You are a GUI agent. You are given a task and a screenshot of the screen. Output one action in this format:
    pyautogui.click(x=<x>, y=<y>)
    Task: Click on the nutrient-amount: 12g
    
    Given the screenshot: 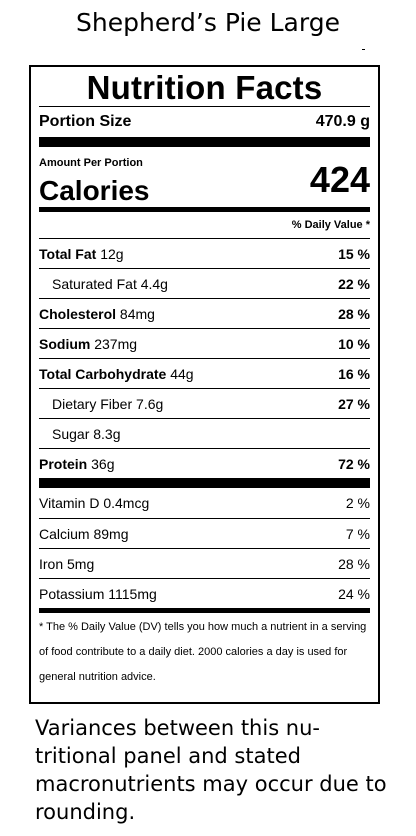 What is the action you would take?
    pyautogui.click(x=112, y=253)
    